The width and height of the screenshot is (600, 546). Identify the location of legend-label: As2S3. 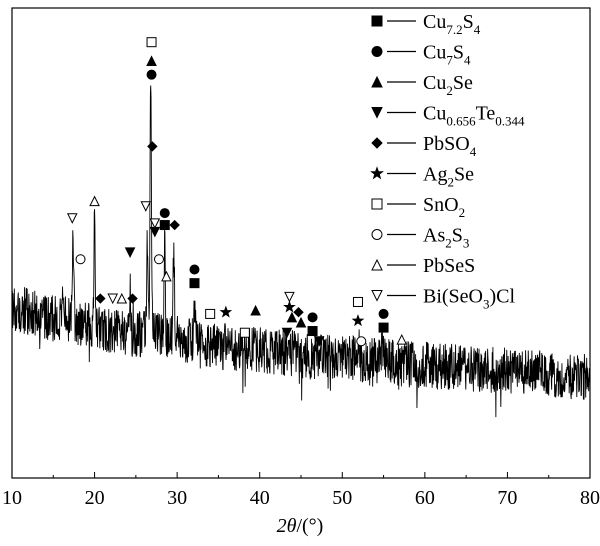
(446, 238).